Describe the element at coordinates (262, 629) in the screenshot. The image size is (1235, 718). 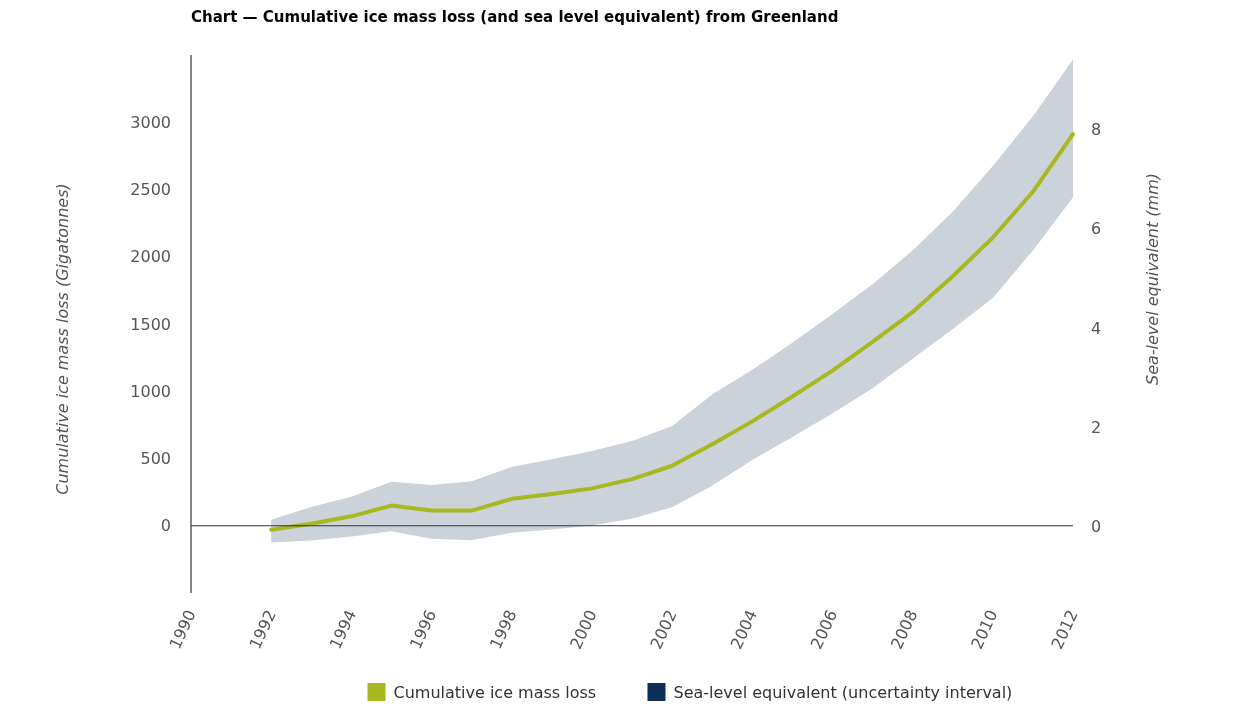
I see `x-tick-label: 1992` at that location.